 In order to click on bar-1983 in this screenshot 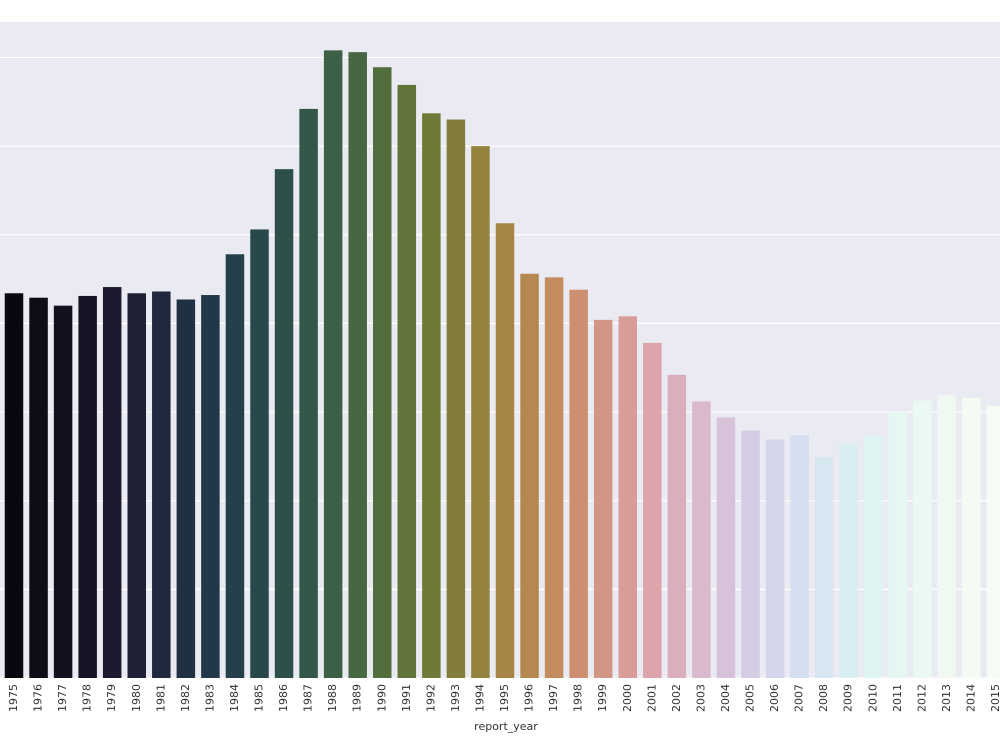, I will do `click(210, 486)`.